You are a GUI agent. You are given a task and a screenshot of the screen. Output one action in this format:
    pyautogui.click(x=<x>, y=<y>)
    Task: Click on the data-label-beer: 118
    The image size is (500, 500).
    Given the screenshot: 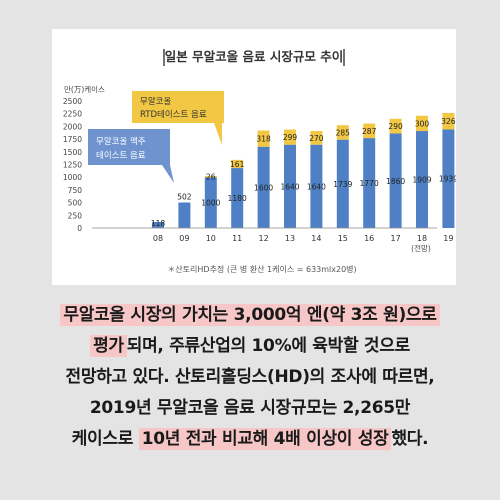 What is the action you would take?
    pyautogui.click(x=158, y=223)
    